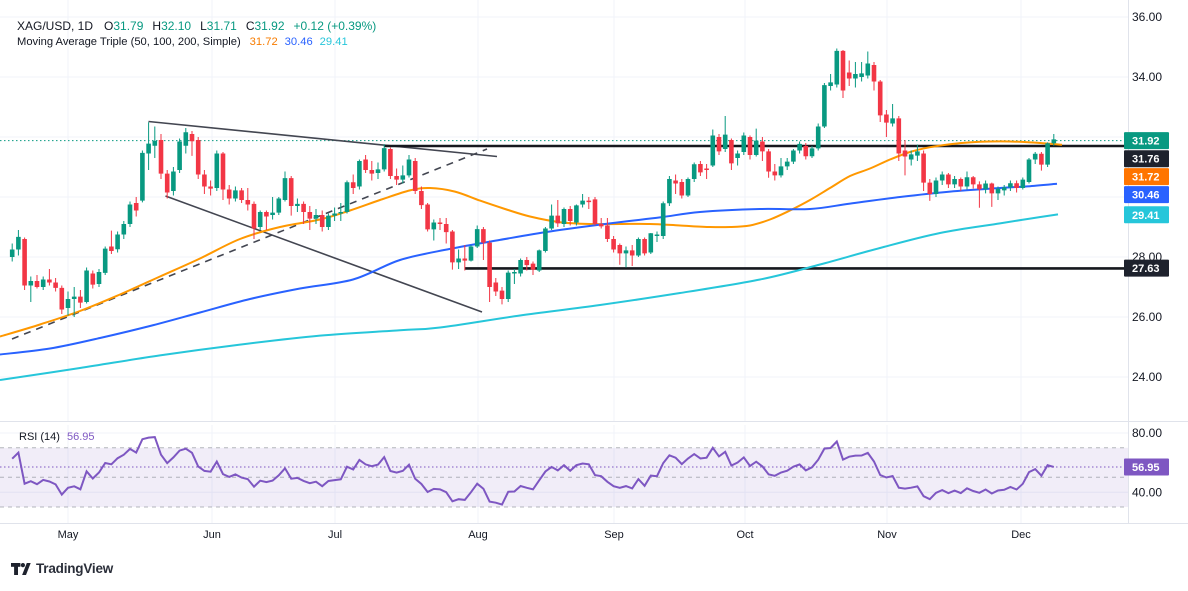 This screenshot has width=1188, height=591. Describe the element at coordinates (1021, 535) in the screenshot. I see `svg-text: Dec` at that location.